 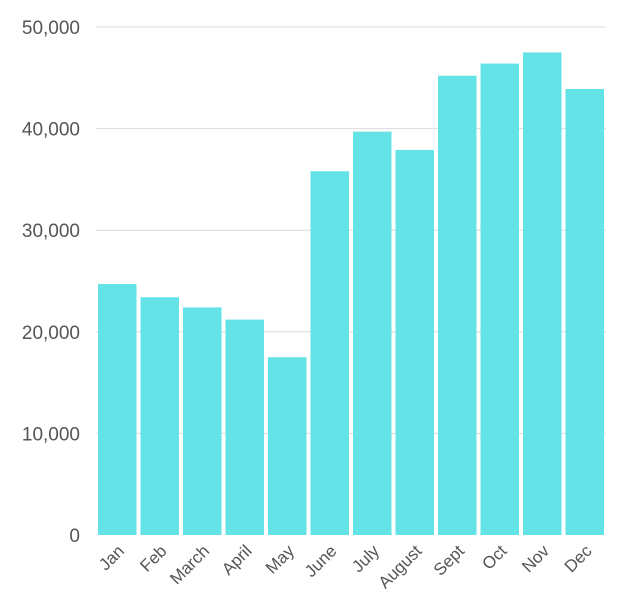 What do you see at coordinates (51, 28) in the screenshot?
I see `y-tick-label: 50,000` at bounding box center [51, 28].